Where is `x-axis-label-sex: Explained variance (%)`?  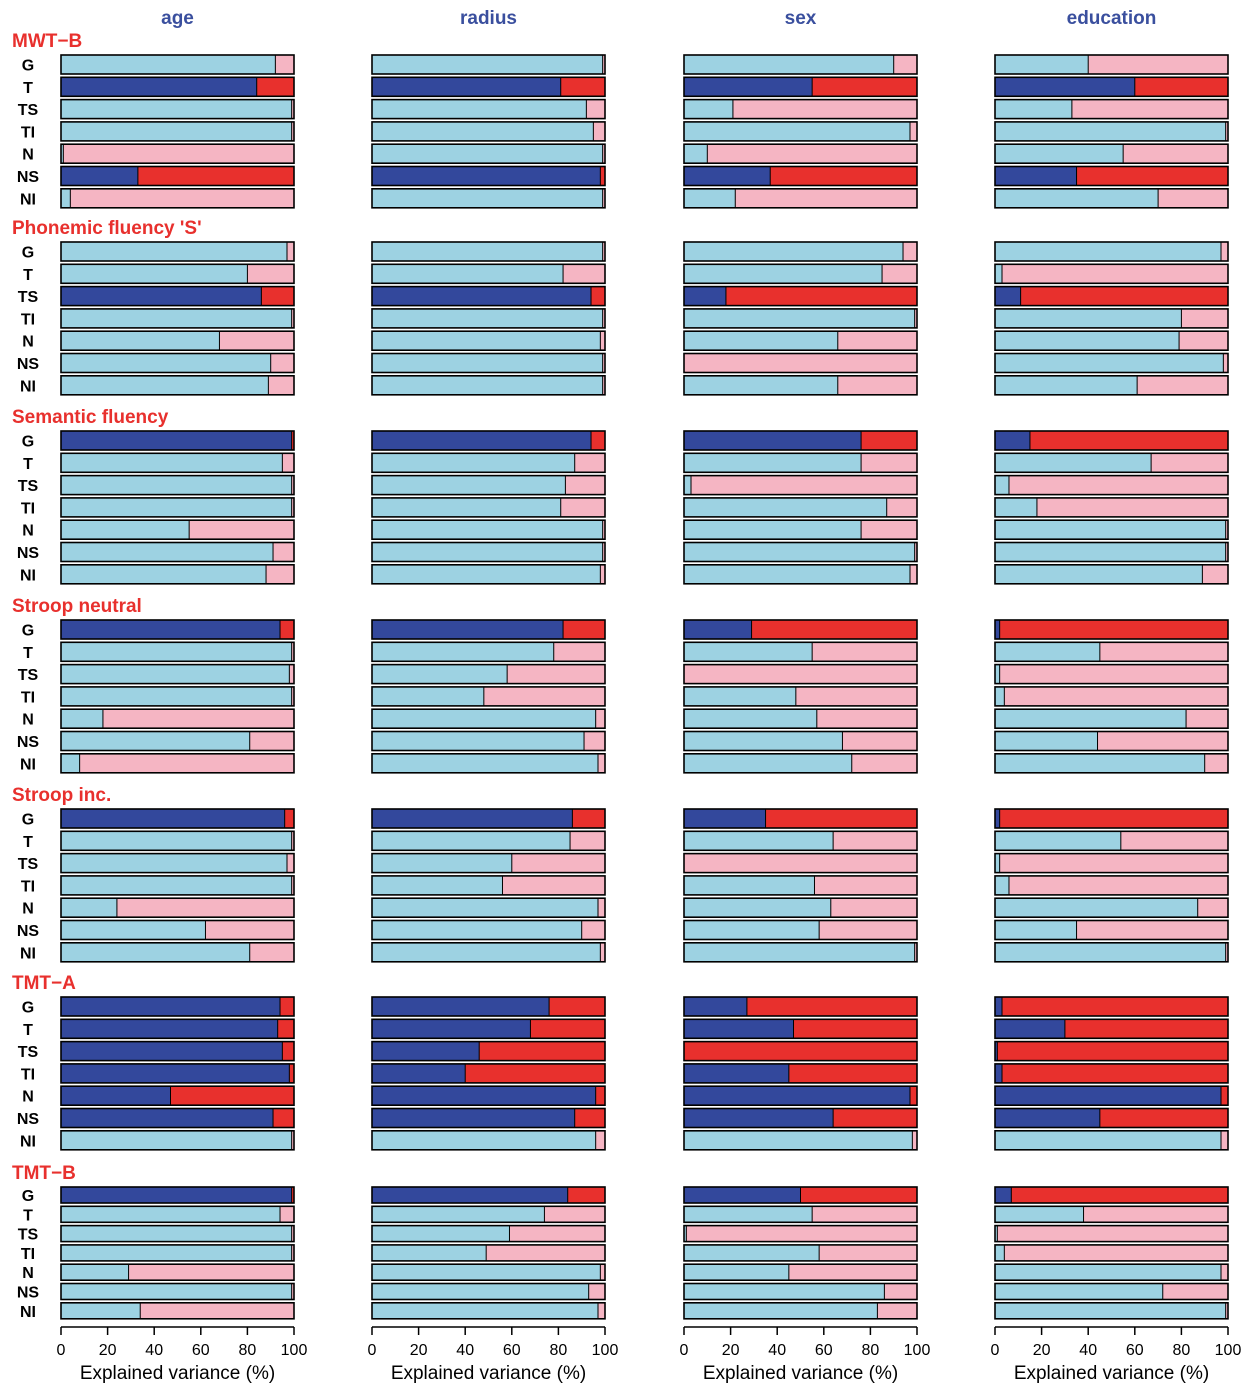
x-axis-label-sex: Explained variance (%) is located at coordinates (800, 1373).